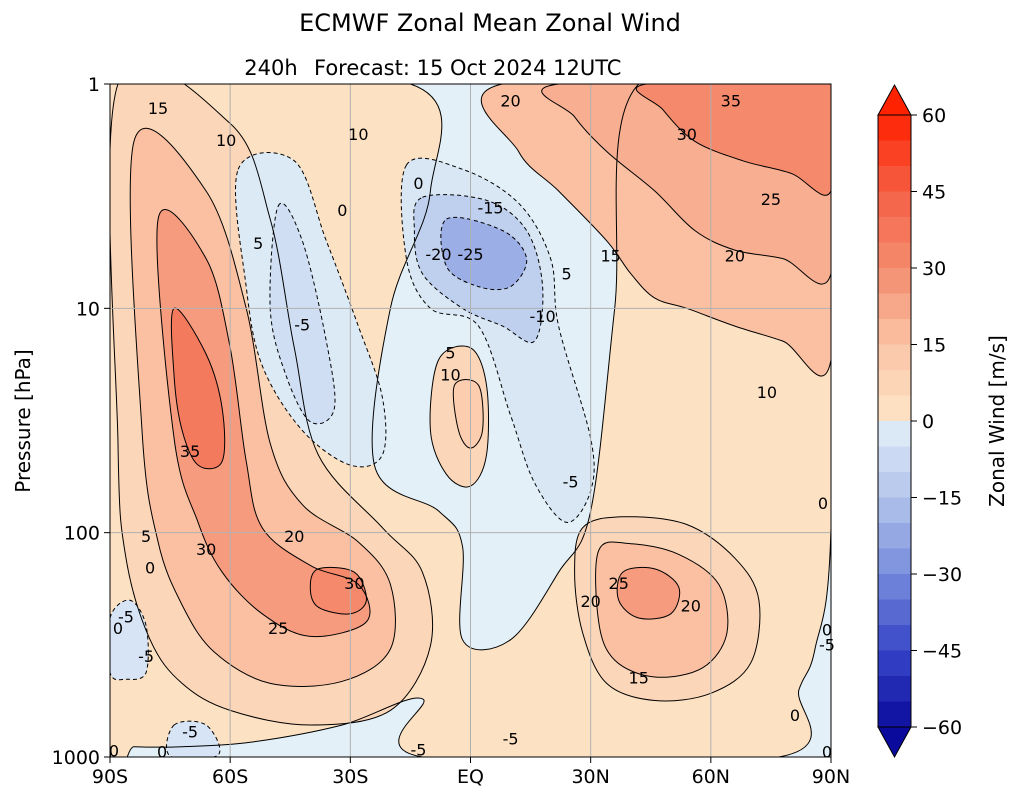 The image size is (1018, 804). I want to click on x-tick-label: 60S, so click(230, 777).